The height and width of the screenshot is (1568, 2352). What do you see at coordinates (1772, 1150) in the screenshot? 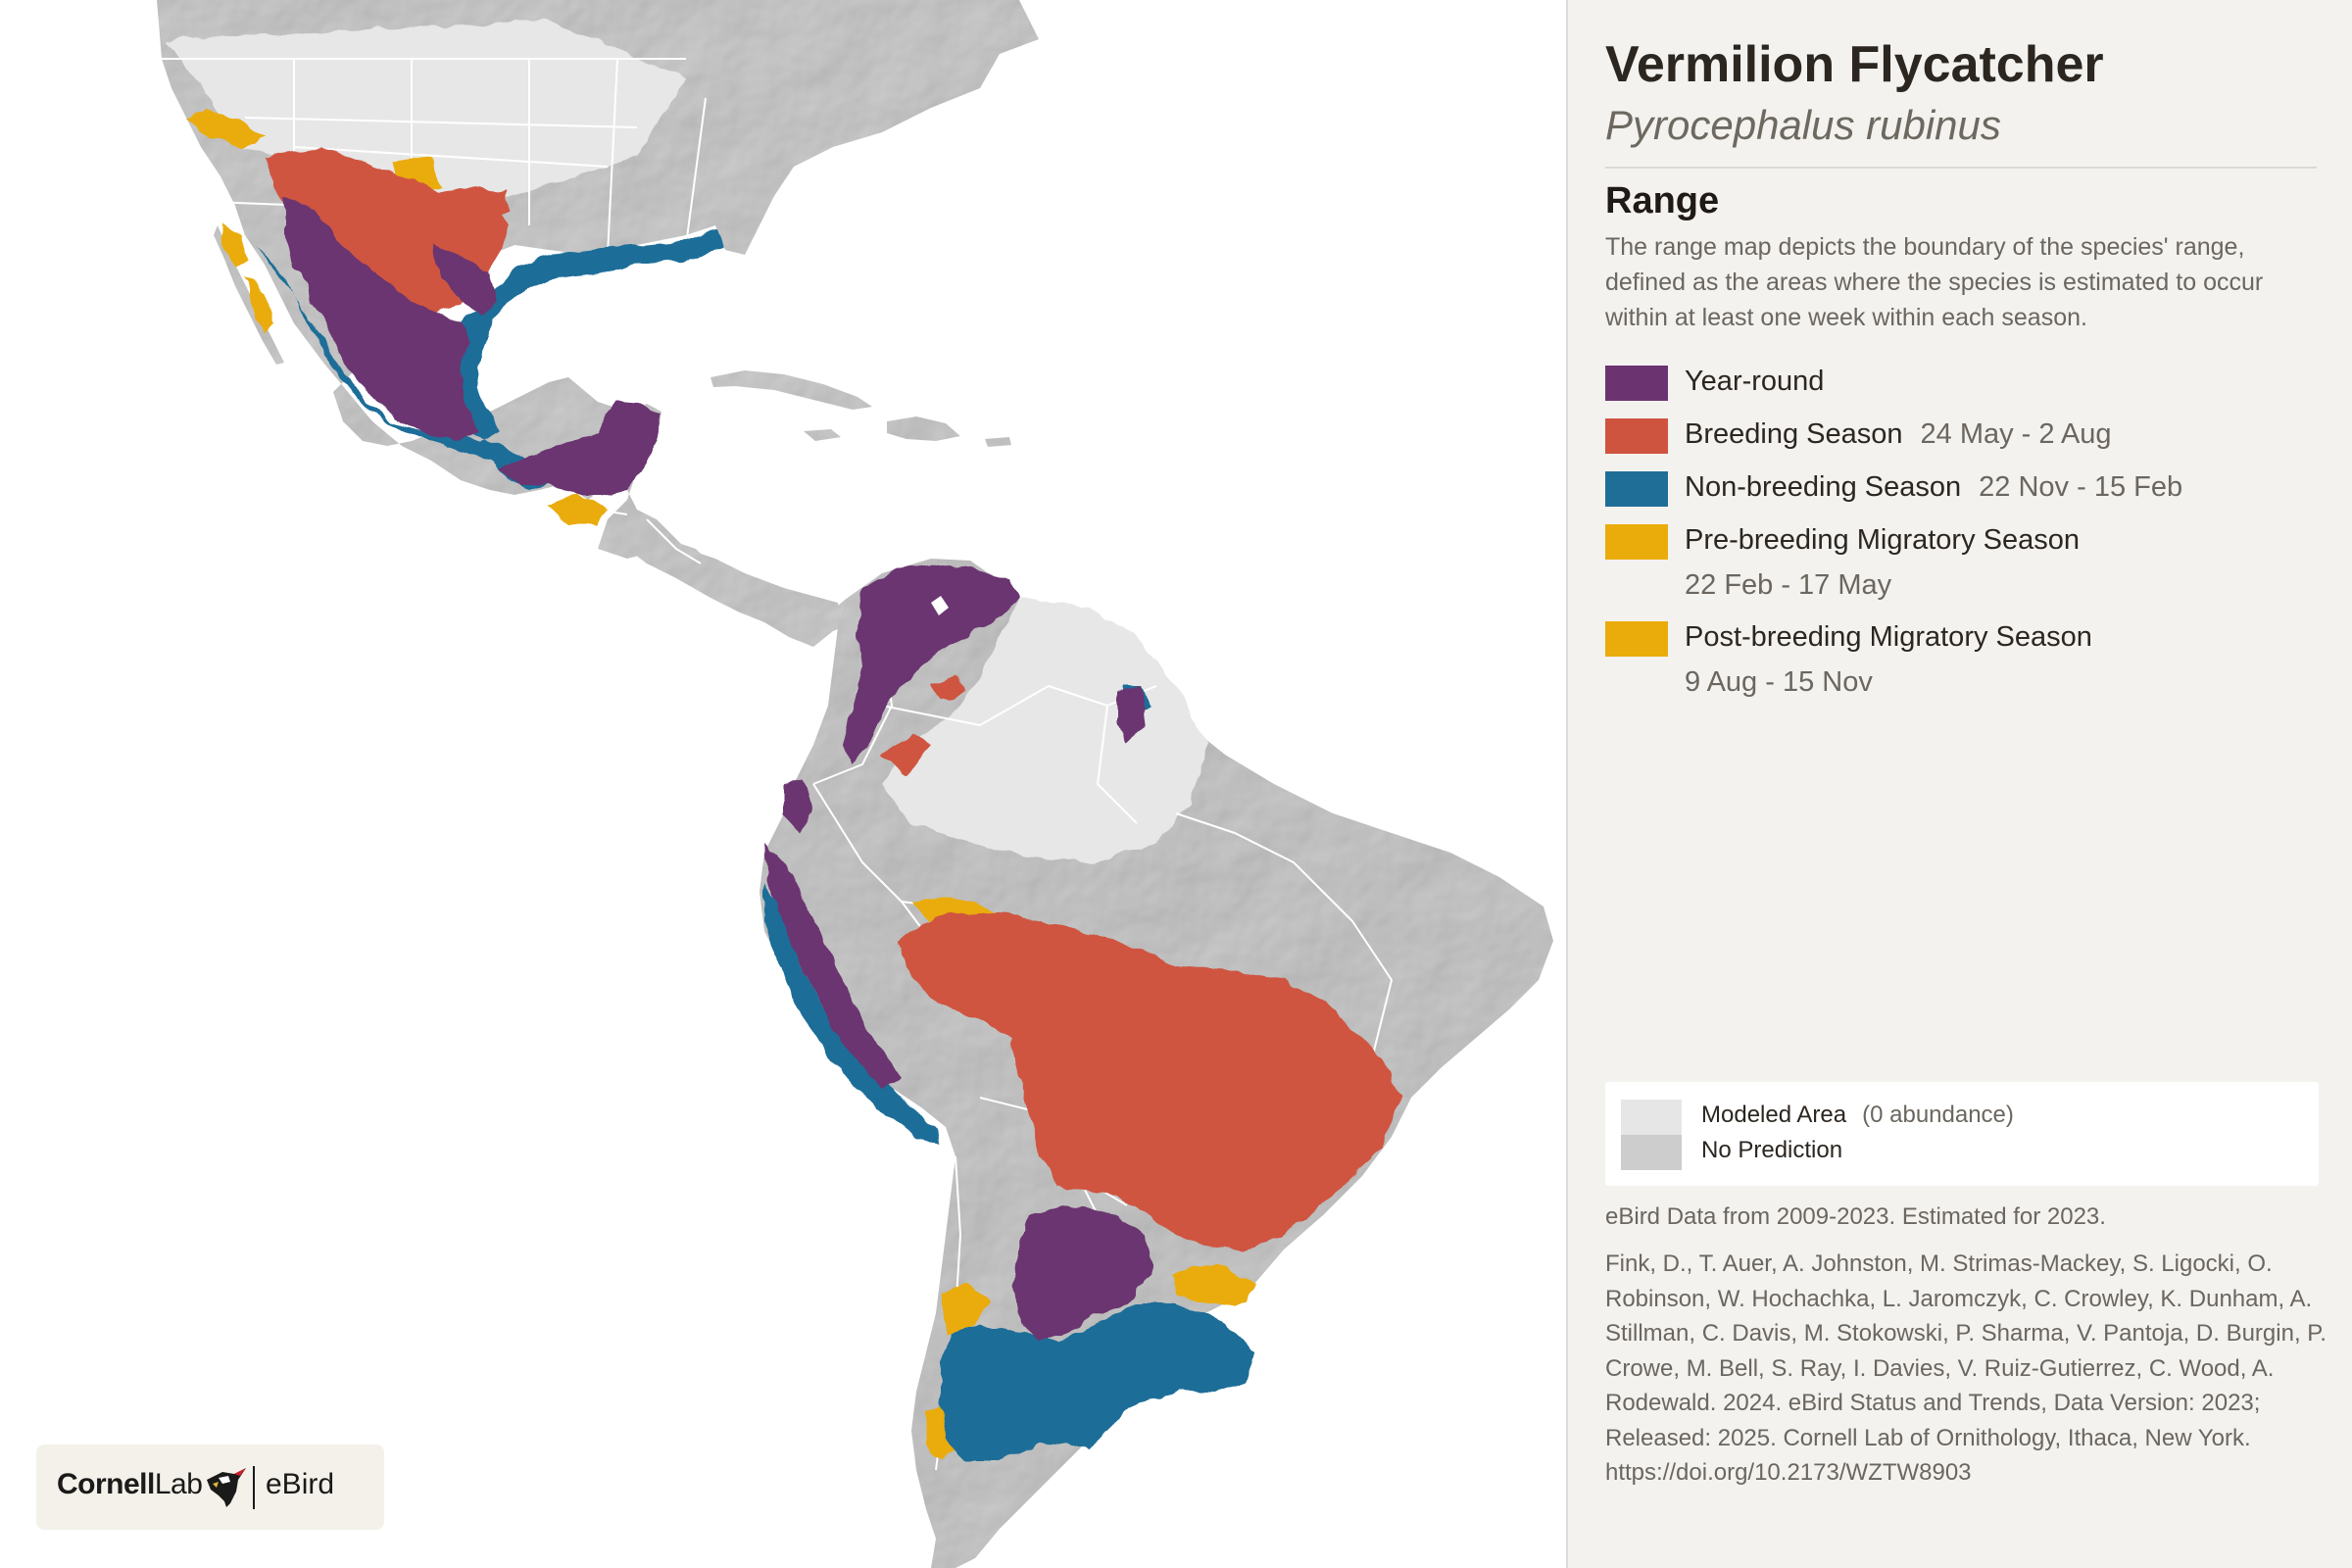
I see `no-prediction-label: No Prediction` at bounding box center [1772, 1150].